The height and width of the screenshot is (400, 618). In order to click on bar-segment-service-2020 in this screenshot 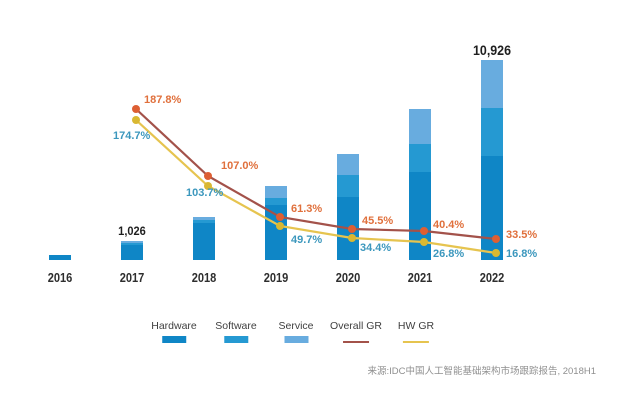, I will do `click(348, 165)`.